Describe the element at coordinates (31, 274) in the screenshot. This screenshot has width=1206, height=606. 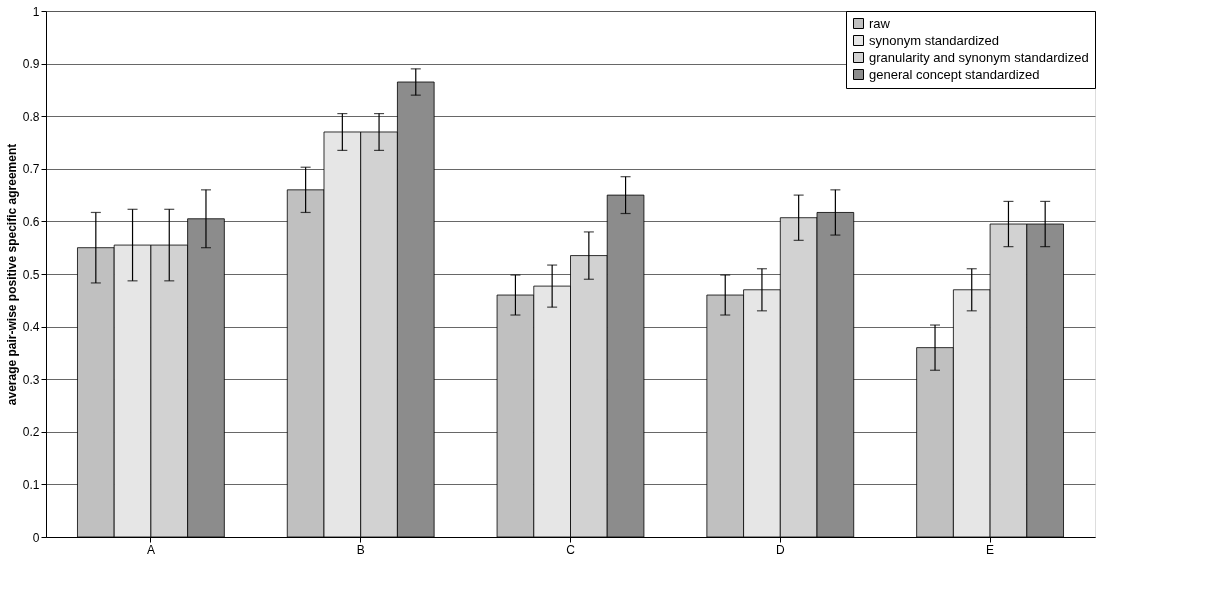
I see `y-tick-label: 0.5` at that location.